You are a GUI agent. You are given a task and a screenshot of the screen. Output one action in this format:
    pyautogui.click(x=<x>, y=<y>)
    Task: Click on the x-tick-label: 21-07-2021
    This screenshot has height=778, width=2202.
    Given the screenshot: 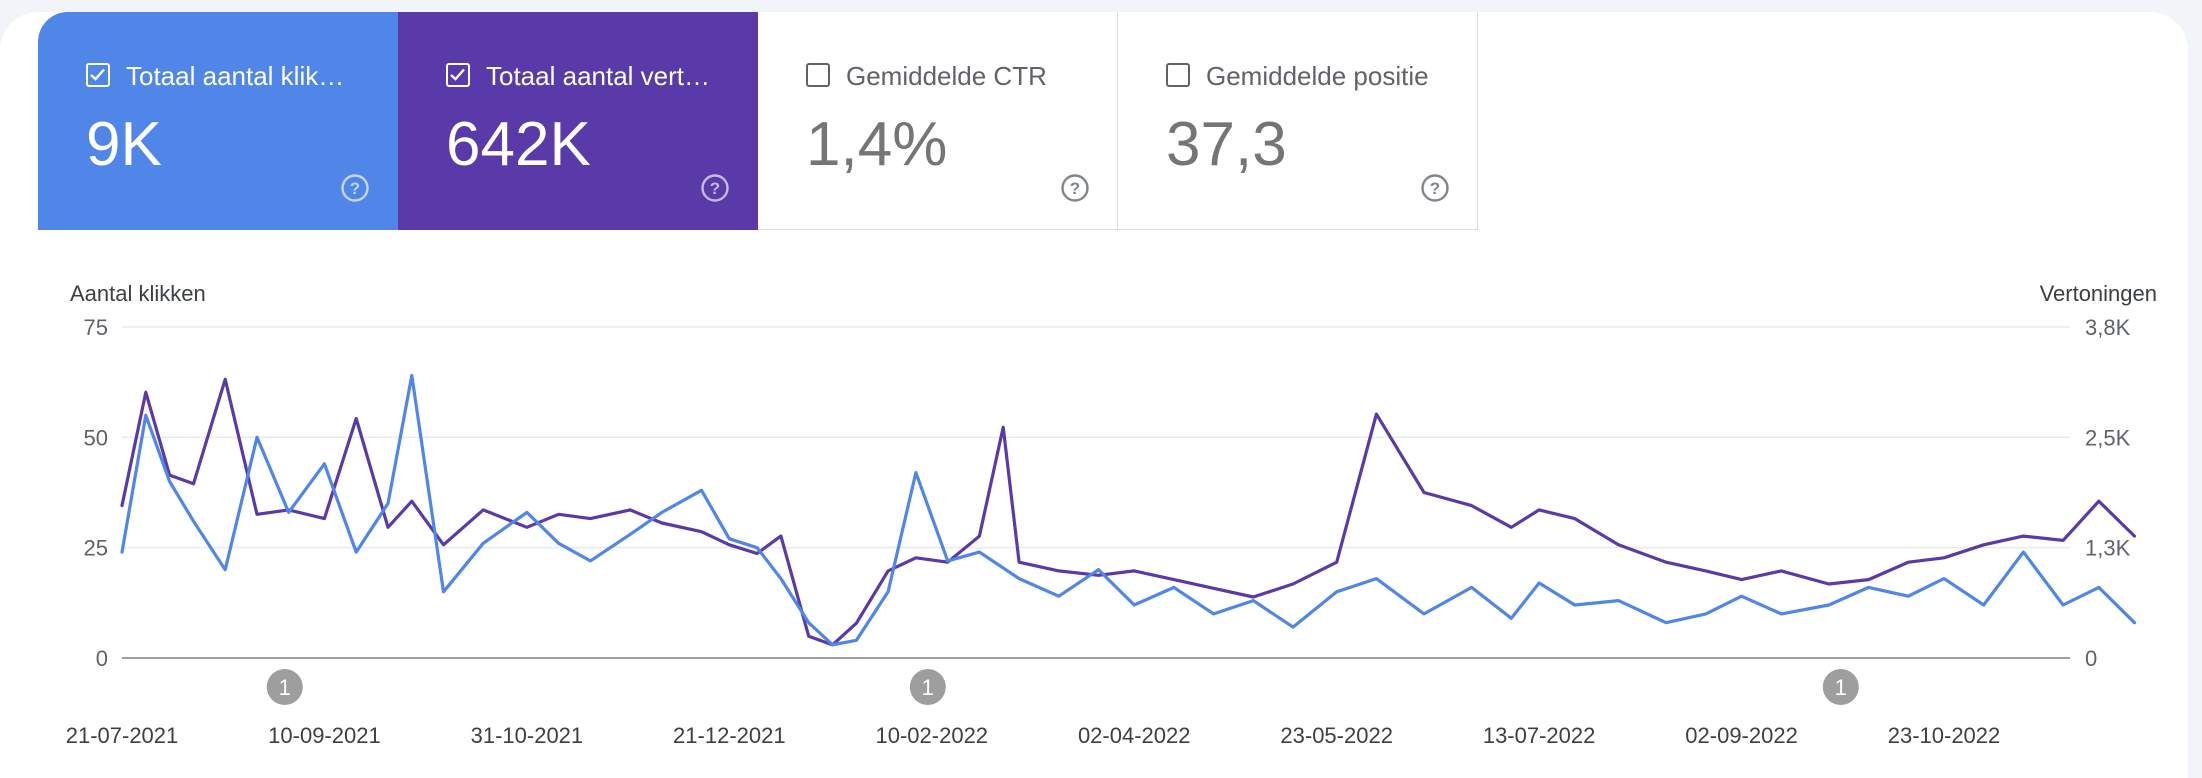 What is the action you would take?
    pyautogui.click(x=122, y=735)
    